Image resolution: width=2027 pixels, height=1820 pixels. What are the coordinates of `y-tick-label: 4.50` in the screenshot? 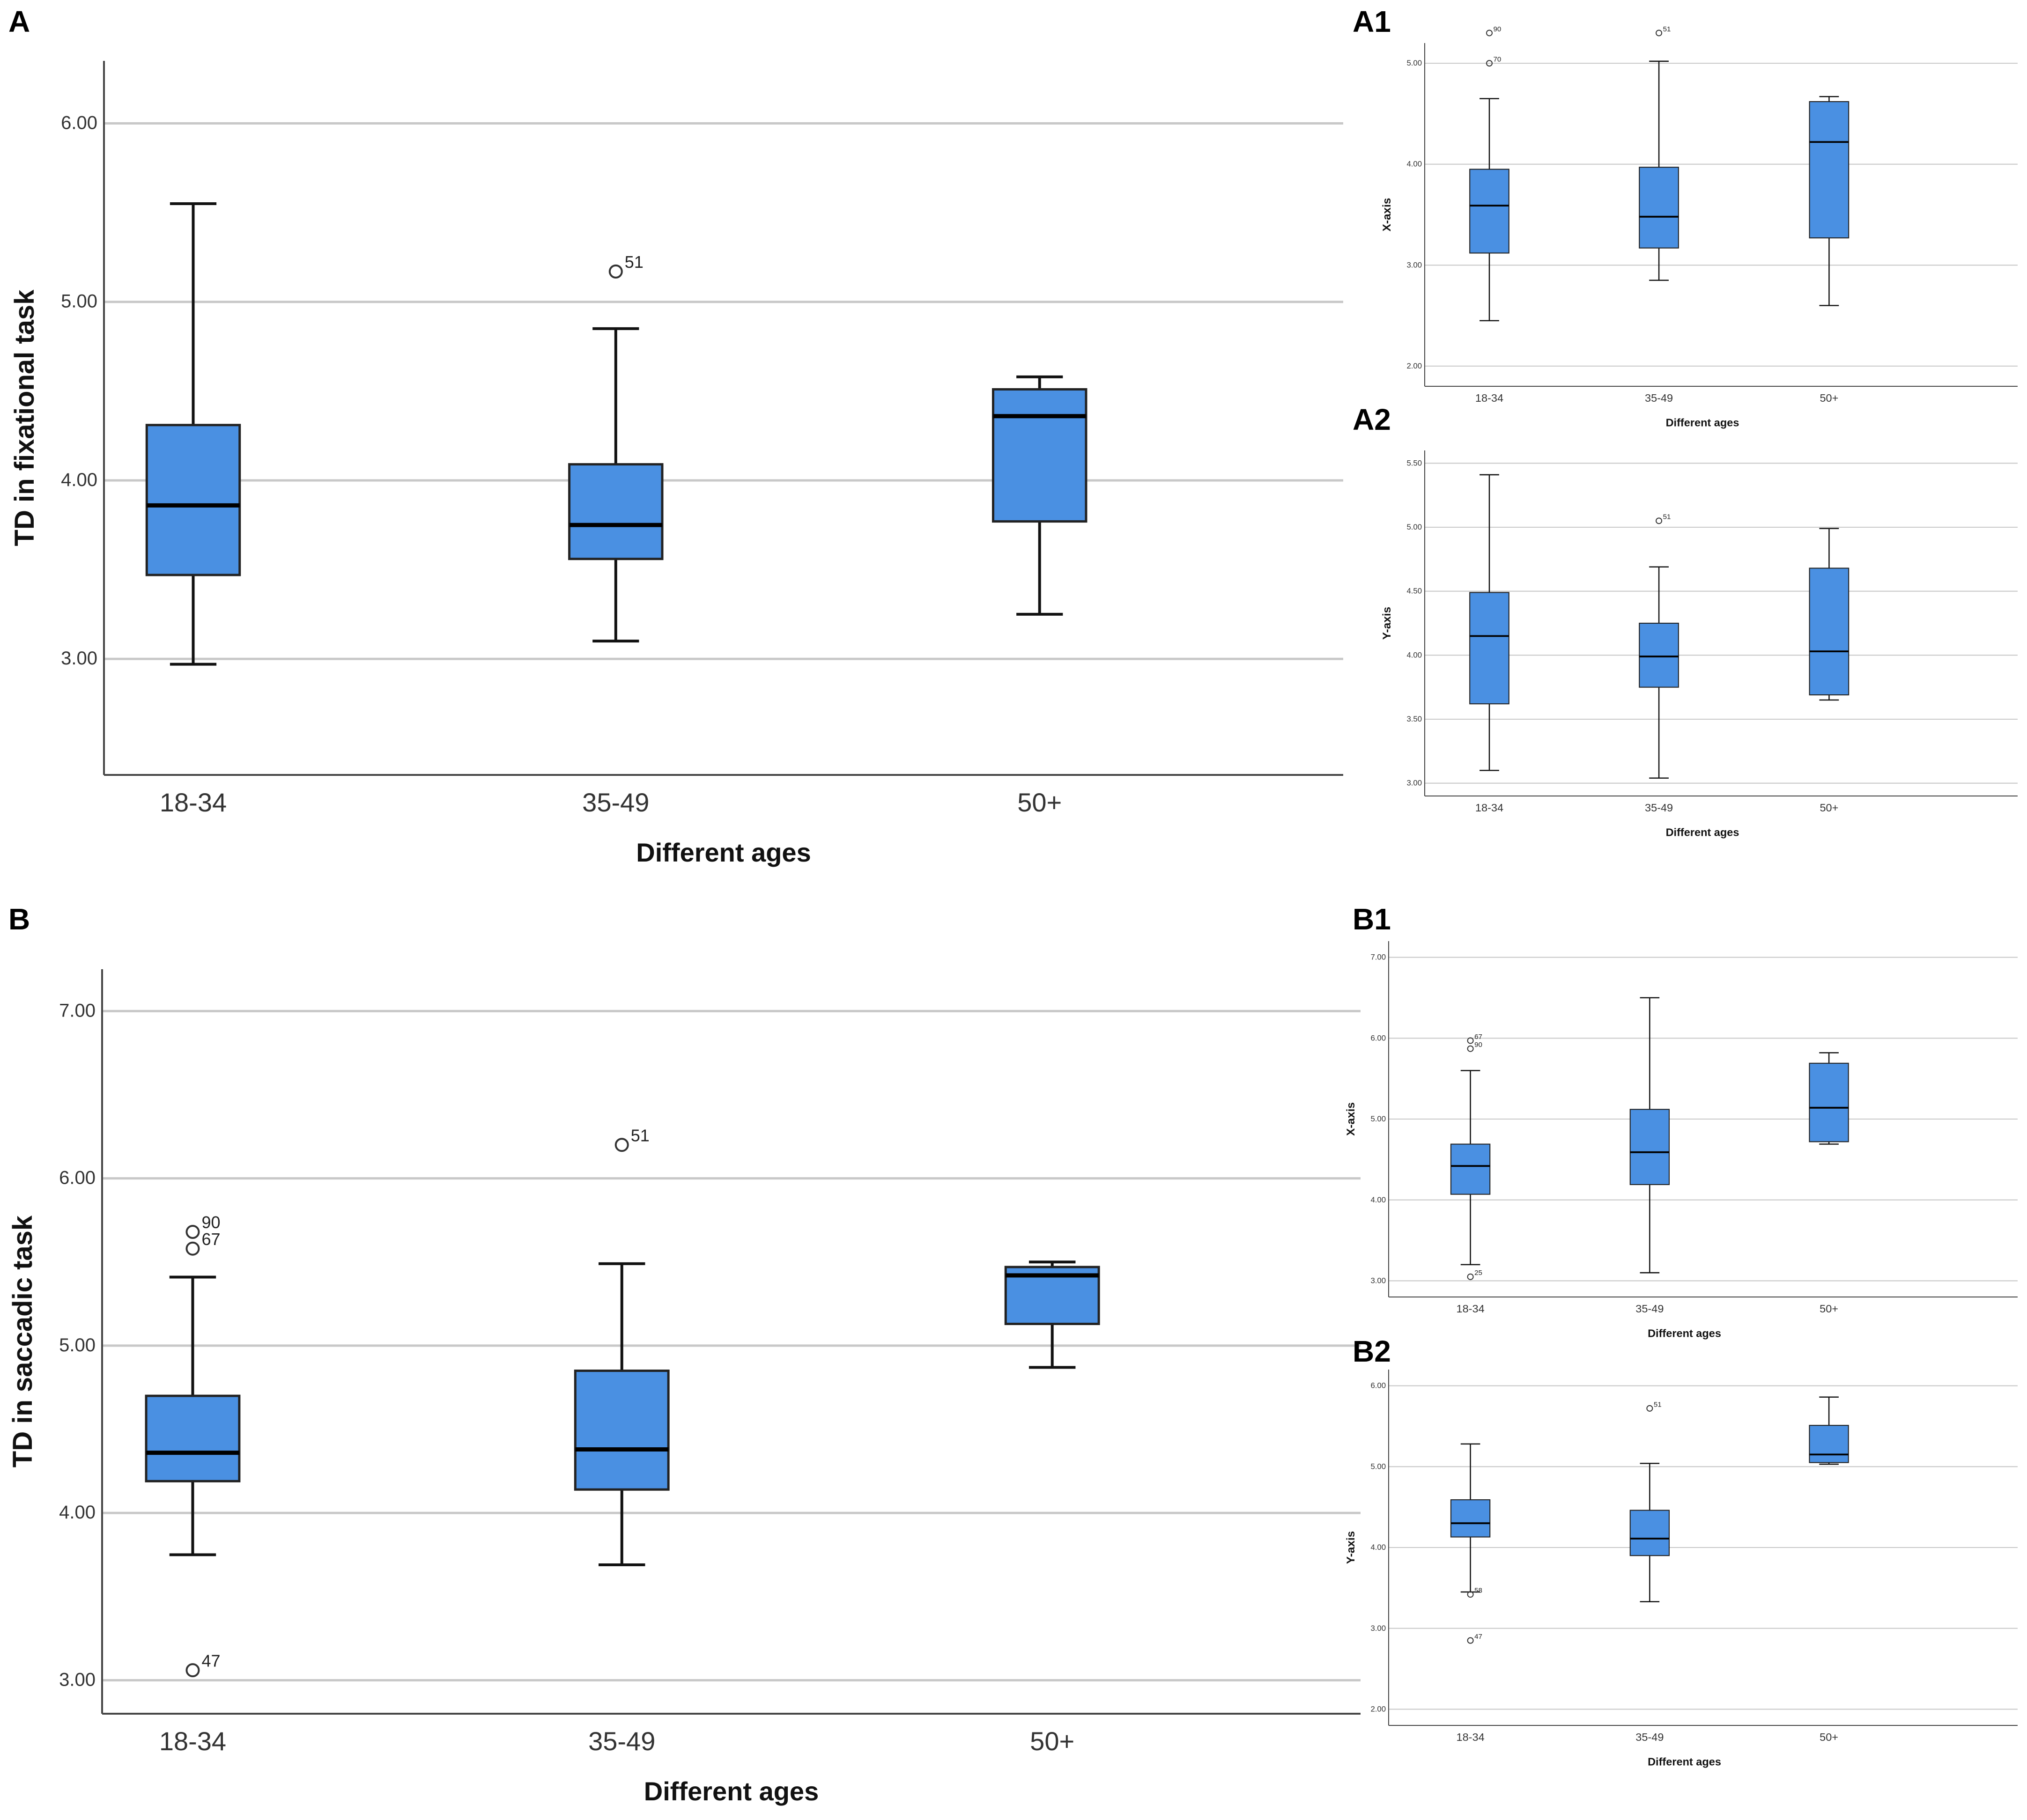 It's located at (1414, 592).